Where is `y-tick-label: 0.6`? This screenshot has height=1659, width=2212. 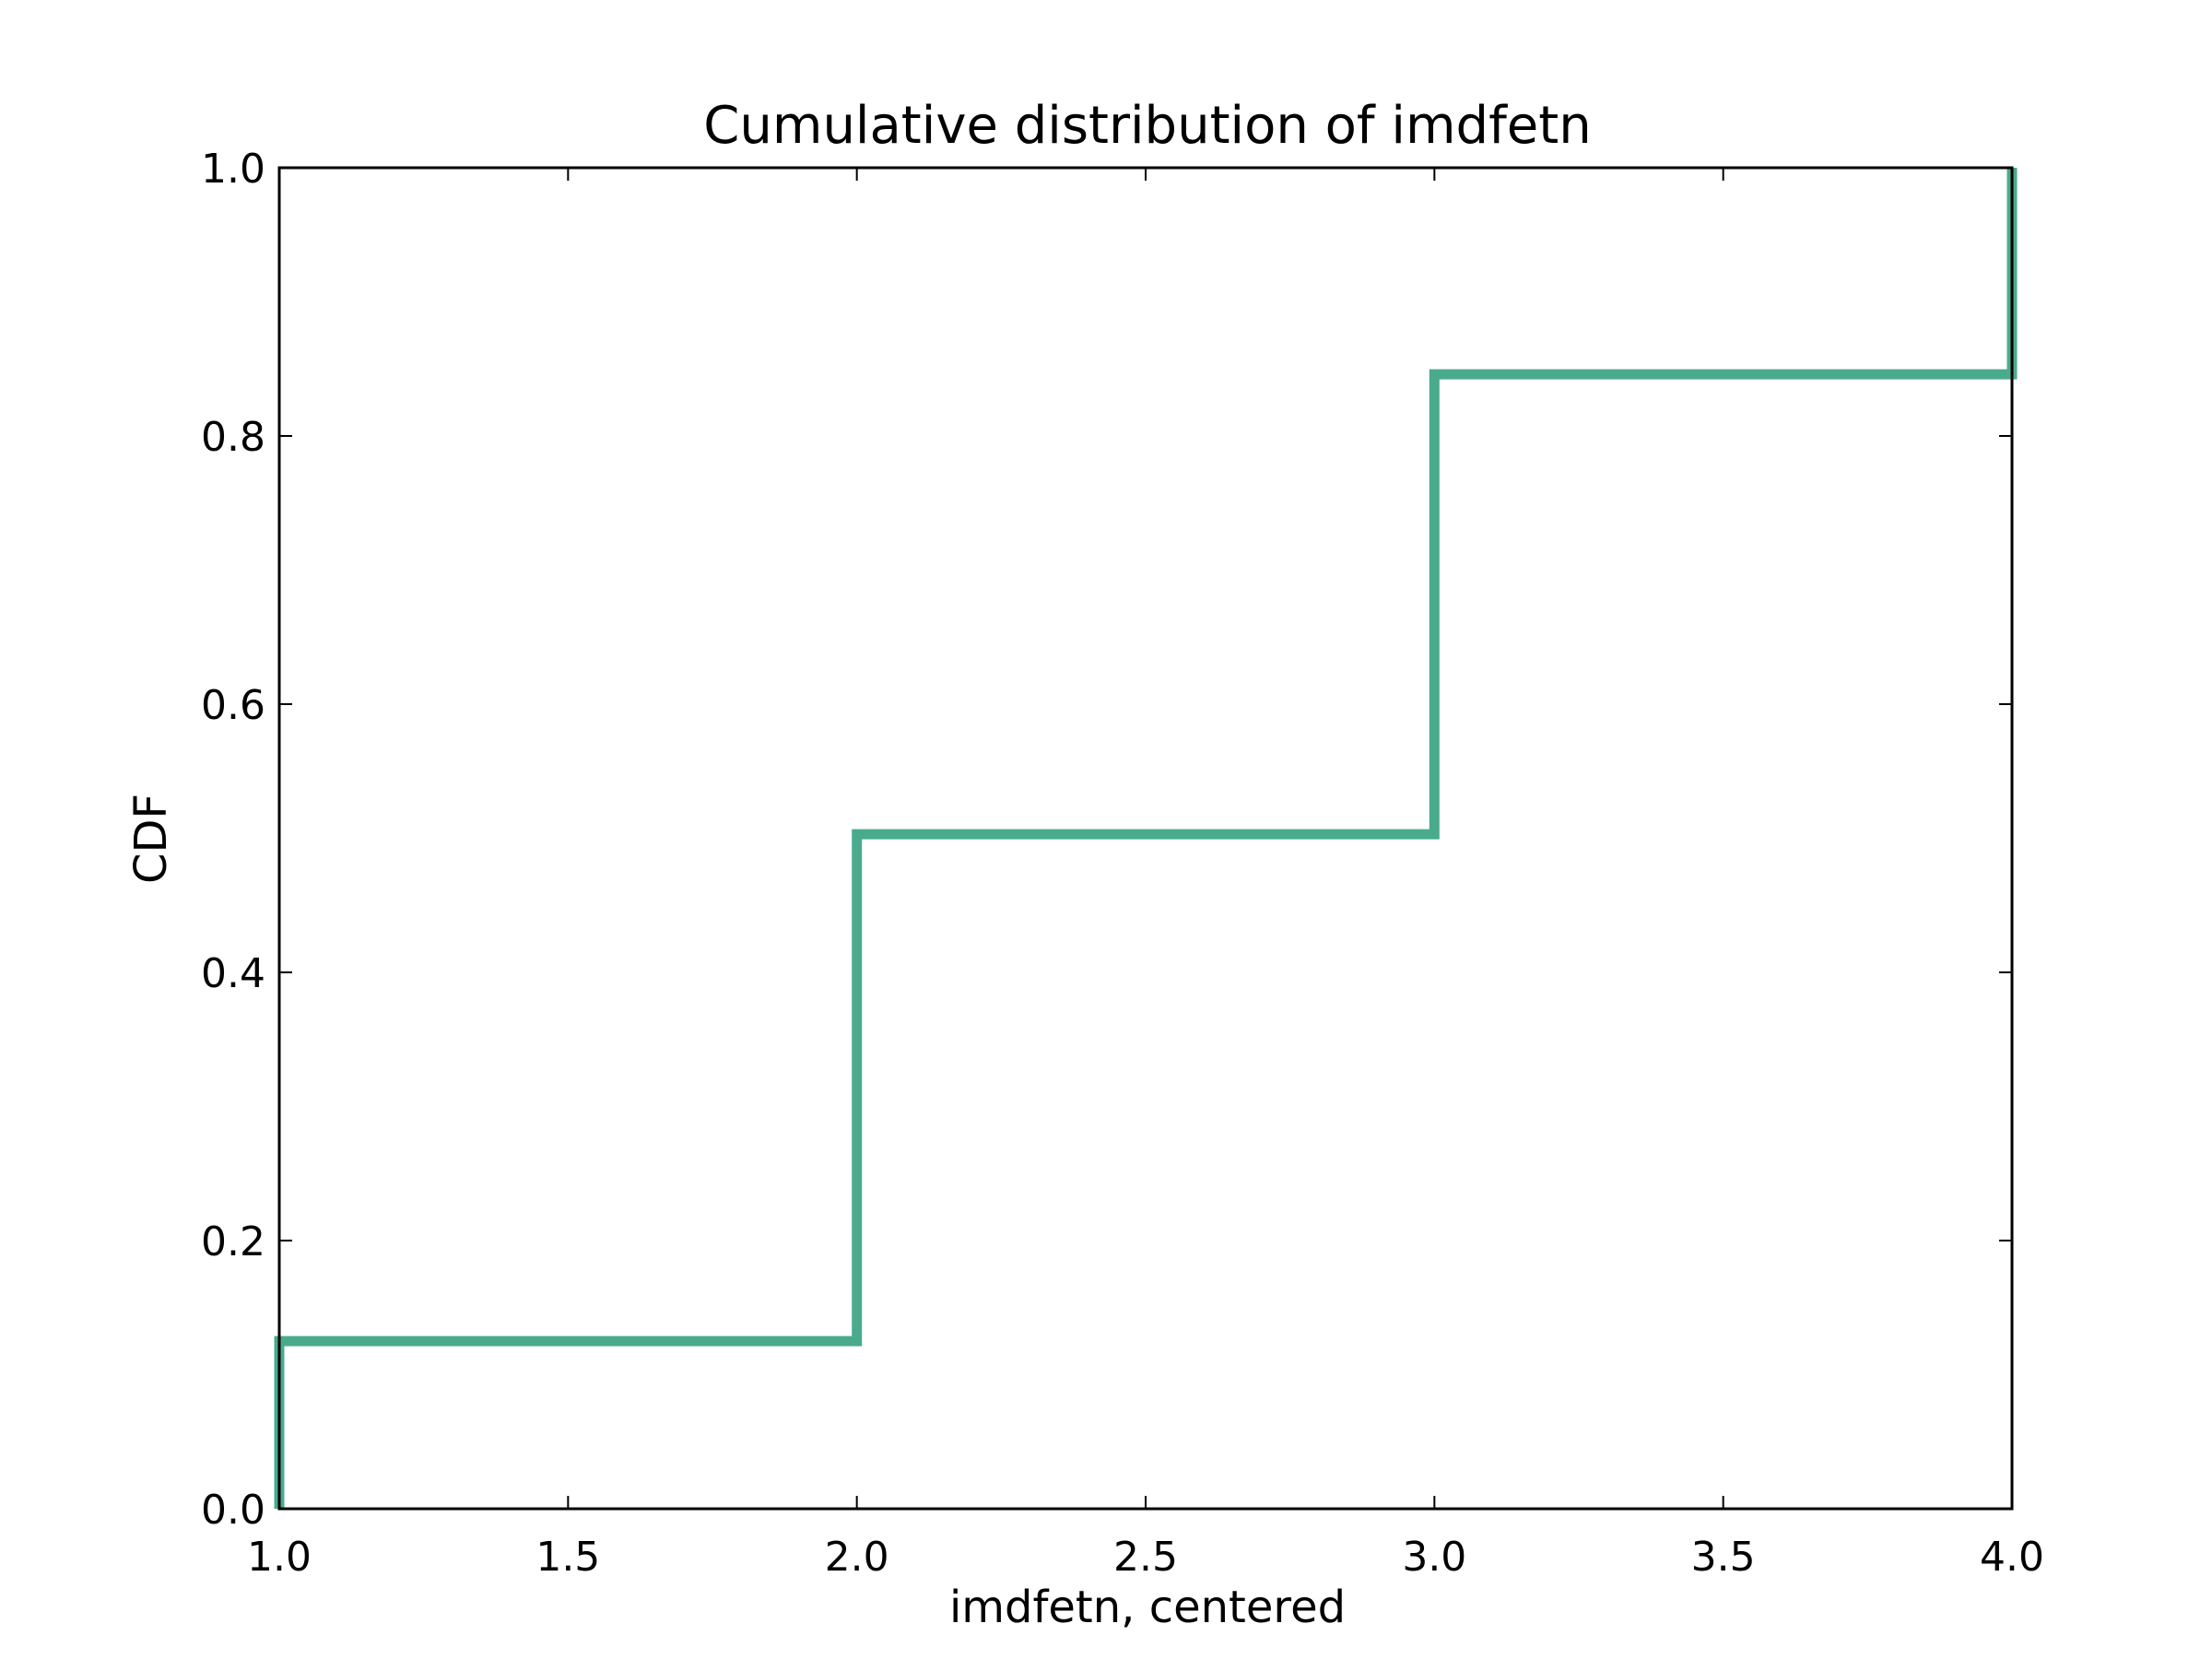
y-tick-label: 0.6 is located at coordinates (233, 705).